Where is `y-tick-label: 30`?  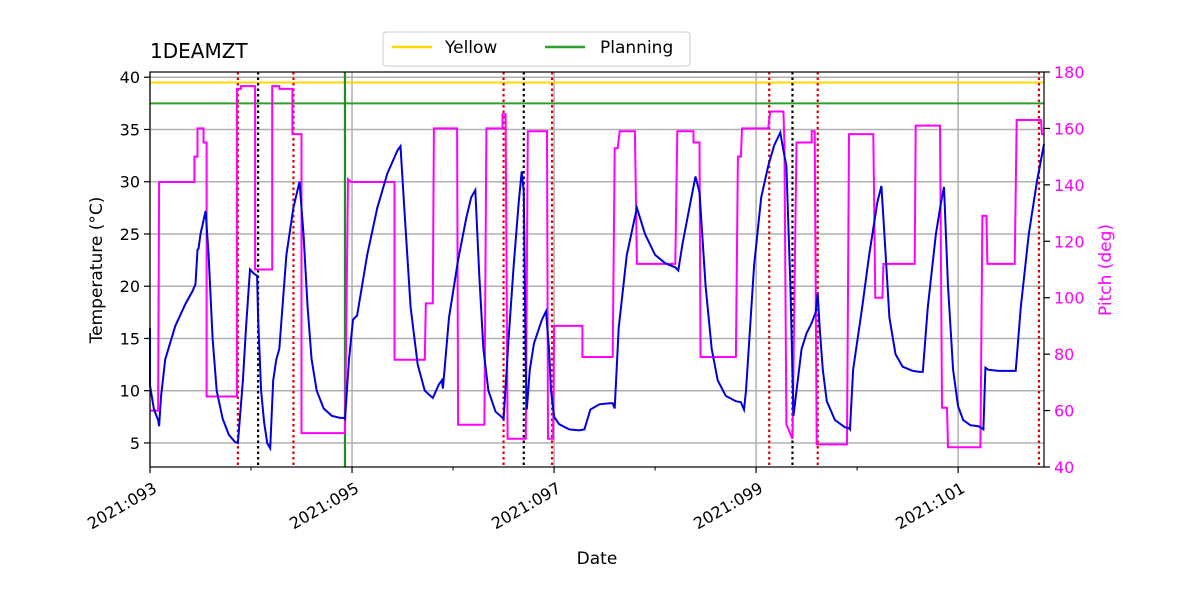 y-tick-label: 30 is located at coordinates (130, 182).